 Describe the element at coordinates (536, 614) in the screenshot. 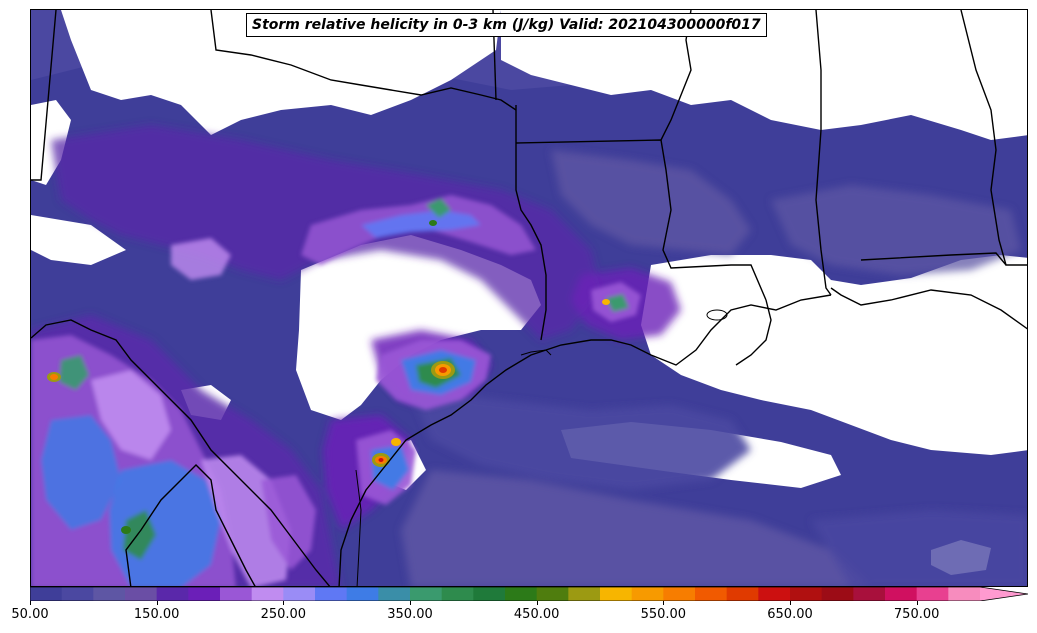

I see `colorbar-tick-label: 450.00` at that location.